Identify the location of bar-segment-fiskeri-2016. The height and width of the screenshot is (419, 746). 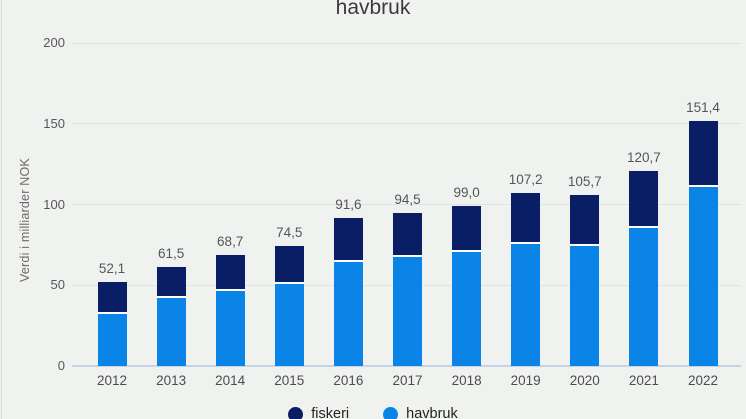
(348, 239).